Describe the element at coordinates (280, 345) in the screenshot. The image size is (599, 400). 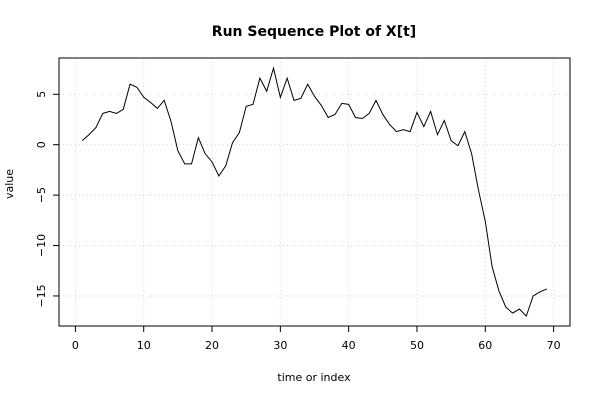
I see `x-tick-label: 30` at that location.